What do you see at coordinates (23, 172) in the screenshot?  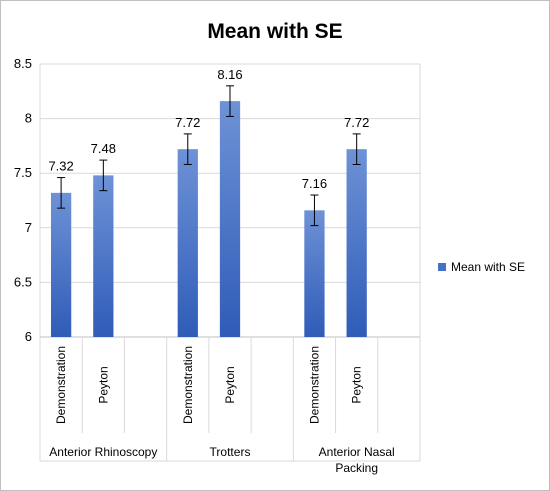 I see `y-tick-label: 7.5` at bounding box center [23, 172].